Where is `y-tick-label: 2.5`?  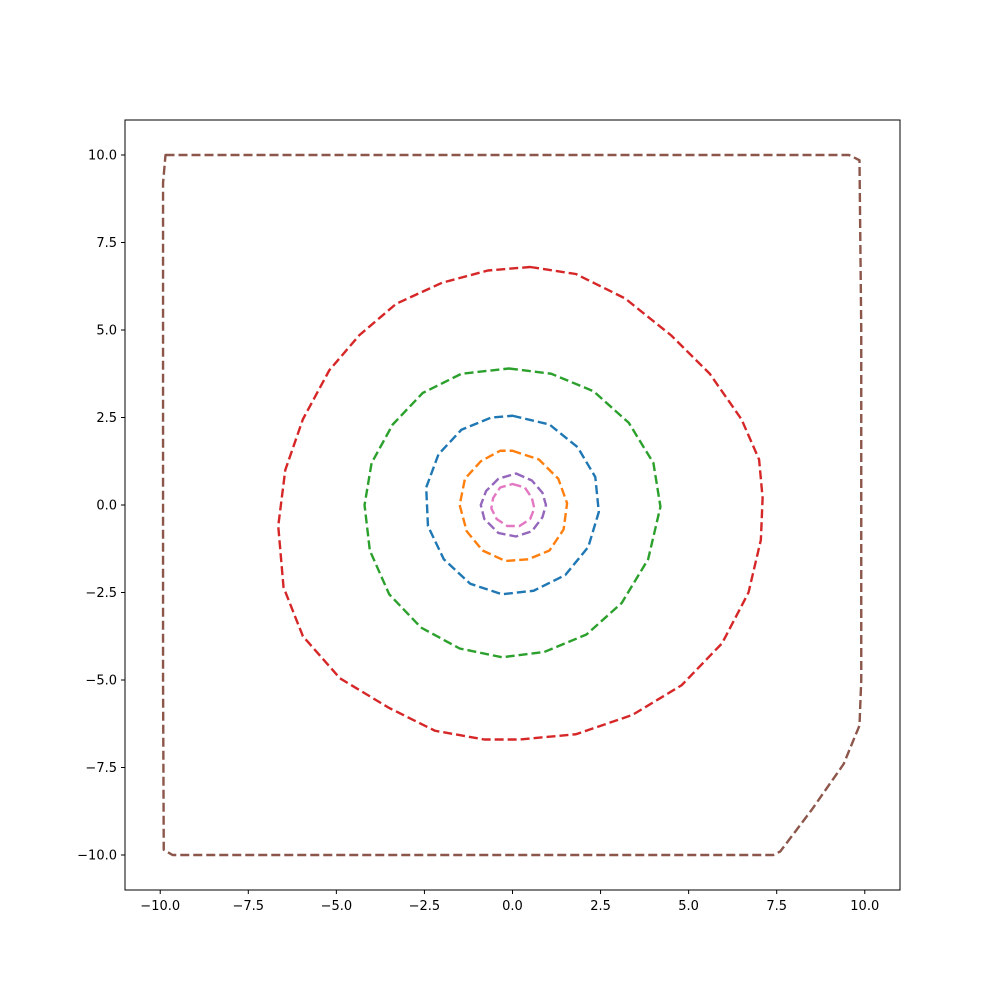 y-tick-label: 2.5 is located at coordinates (106, 418).